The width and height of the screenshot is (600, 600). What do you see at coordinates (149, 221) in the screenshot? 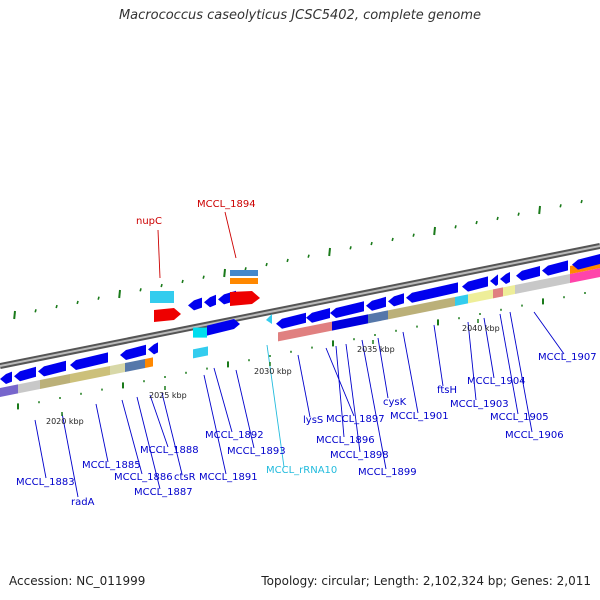
I see `gene-label: nupC` at bounding box center [149, 221].